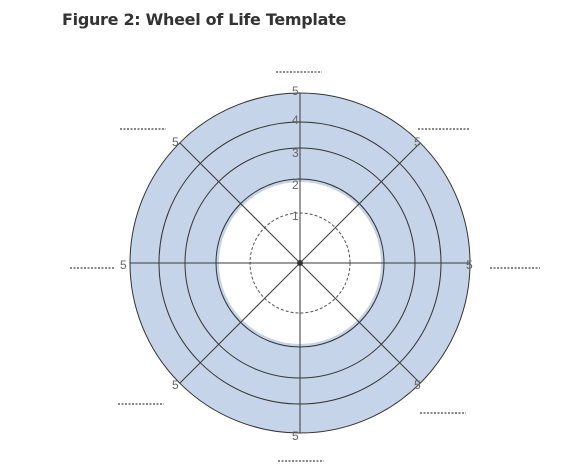 Image resolution: width=578 pixels, height=472 pixels. Describe the element at coordinates (295, 153) in the screenshot. I see `scale-label-3: 3` at that location.